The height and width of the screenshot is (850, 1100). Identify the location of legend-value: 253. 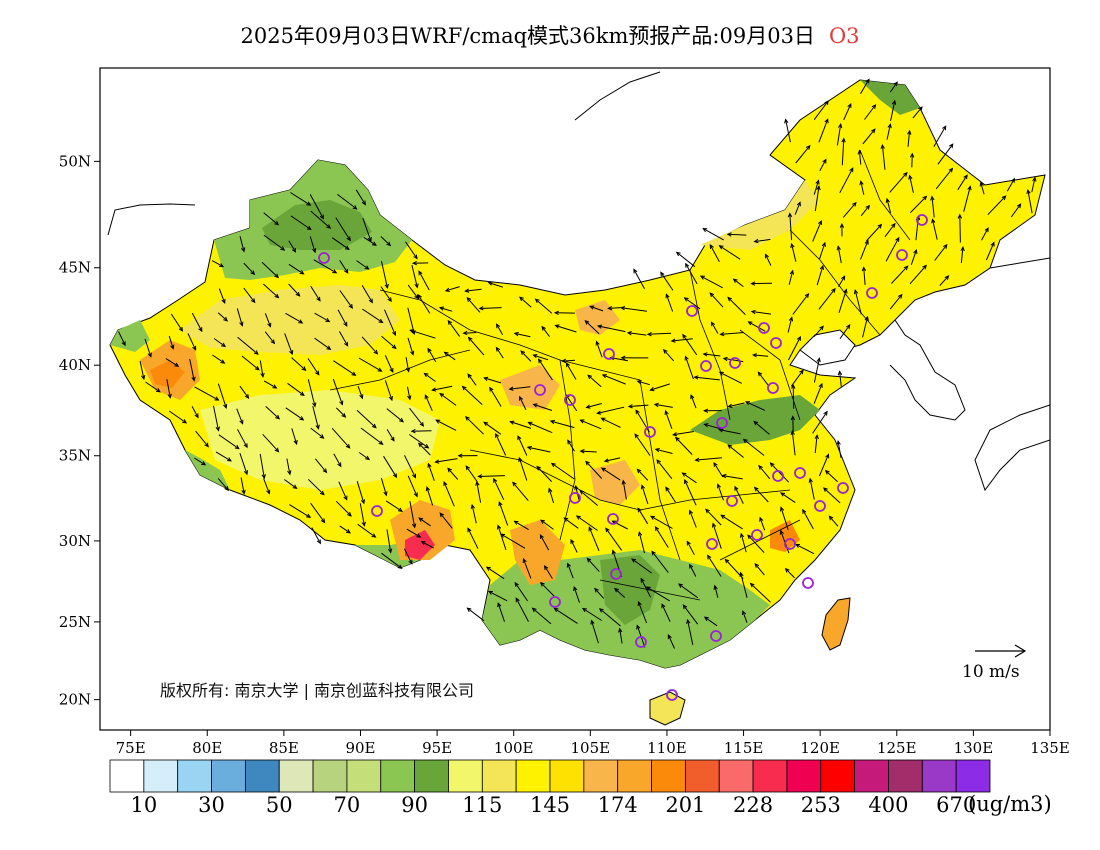
(821, 805).